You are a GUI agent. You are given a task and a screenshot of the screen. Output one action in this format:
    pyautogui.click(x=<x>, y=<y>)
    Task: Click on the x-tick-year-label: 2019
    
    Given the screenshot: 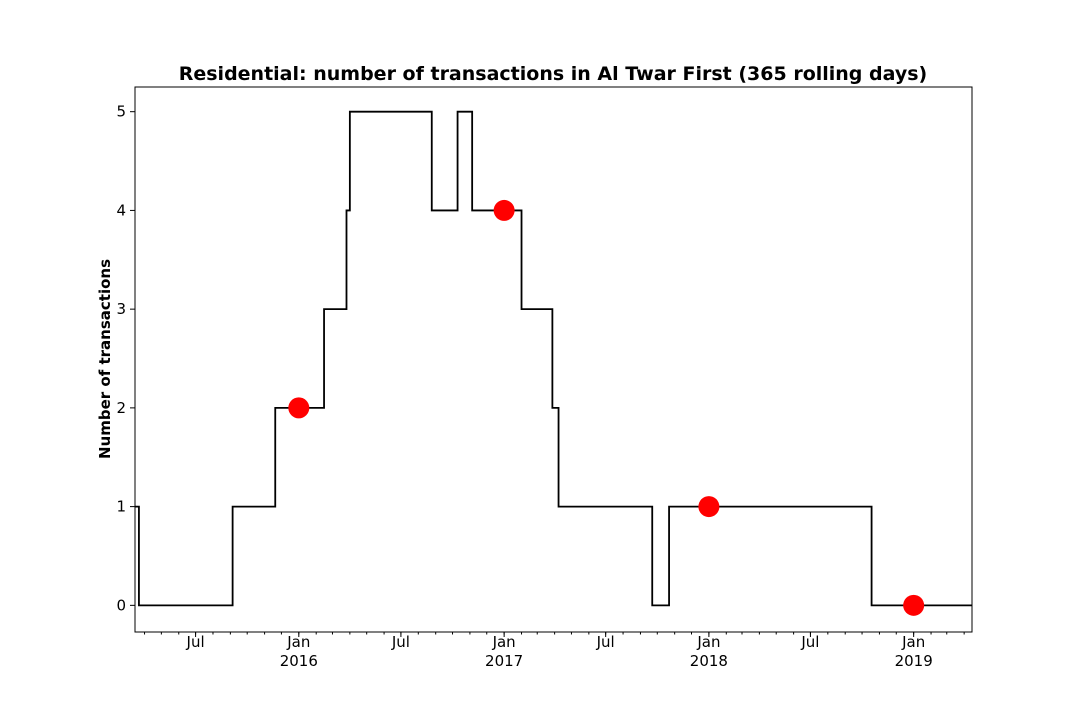 What is the action you would take?
    pyautogui.click(x=914, y=661)
    